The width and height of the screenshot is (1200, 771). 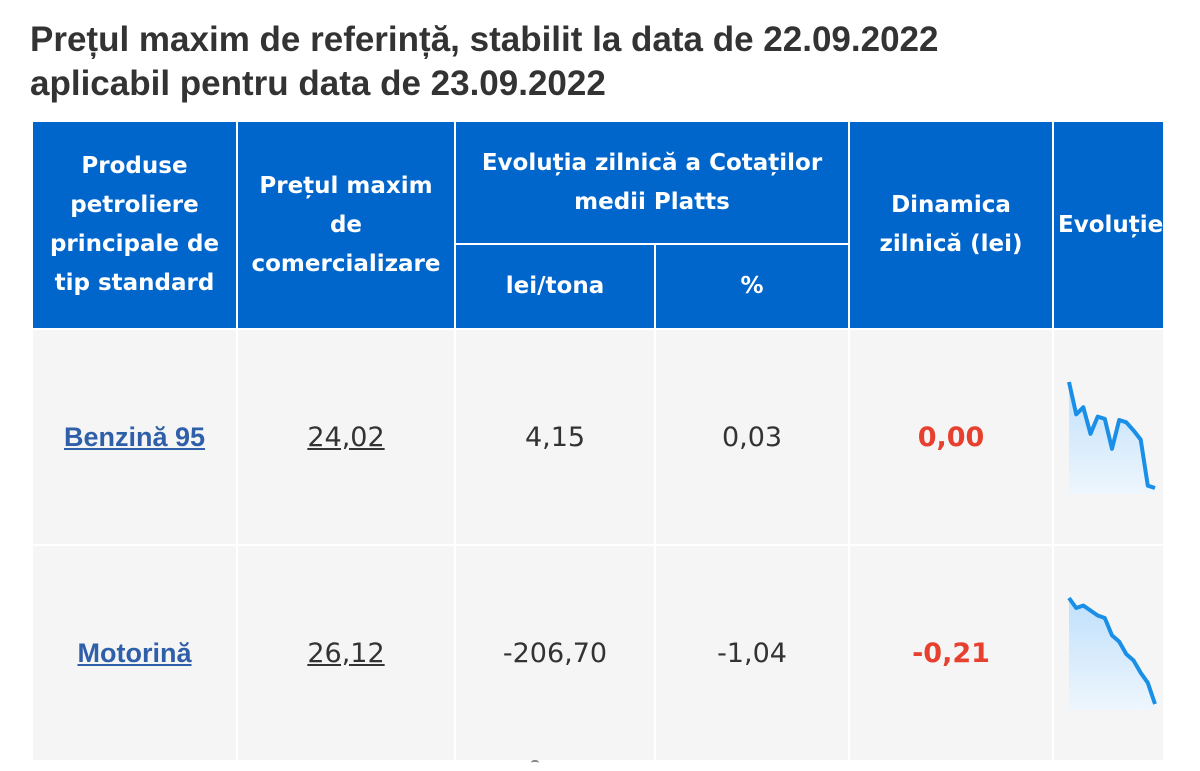 I want to click on lei-tona-cell: -206,70, so click(x=555, y=653).